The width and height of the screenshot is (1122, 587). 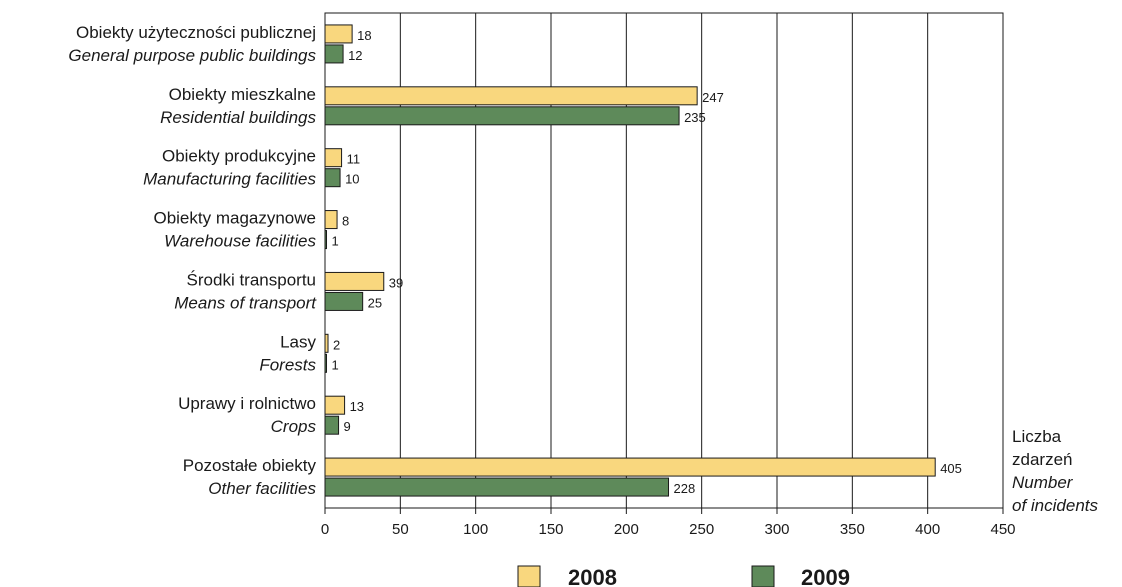 What do you see at coordinates (550, 529) in the screenshot?
I see `x-tick-label-150: 150` at bounding box center [550, 529].